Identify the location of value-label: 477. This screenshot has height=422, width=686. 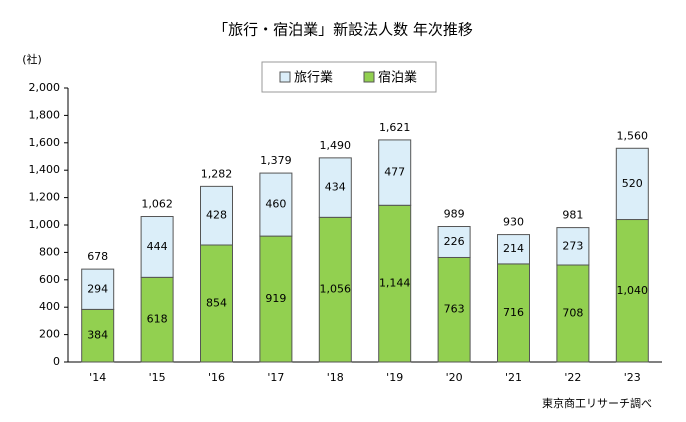
(394, 172).